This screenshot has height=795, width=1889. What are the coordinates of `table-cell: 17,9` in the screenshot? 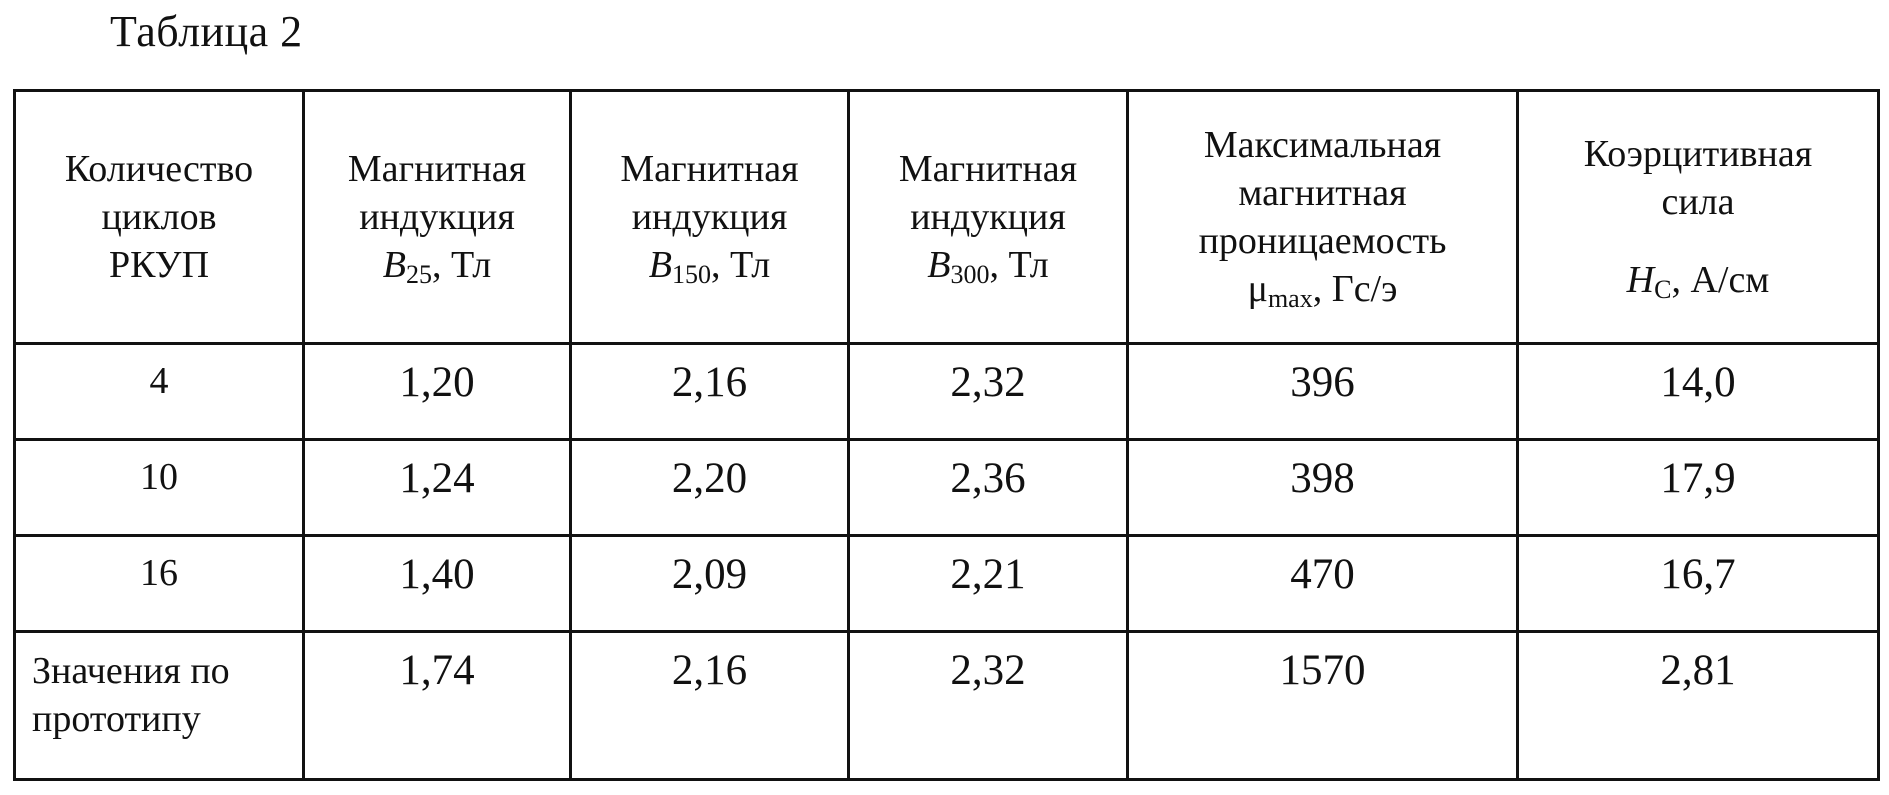 It's located at (1698, 487).